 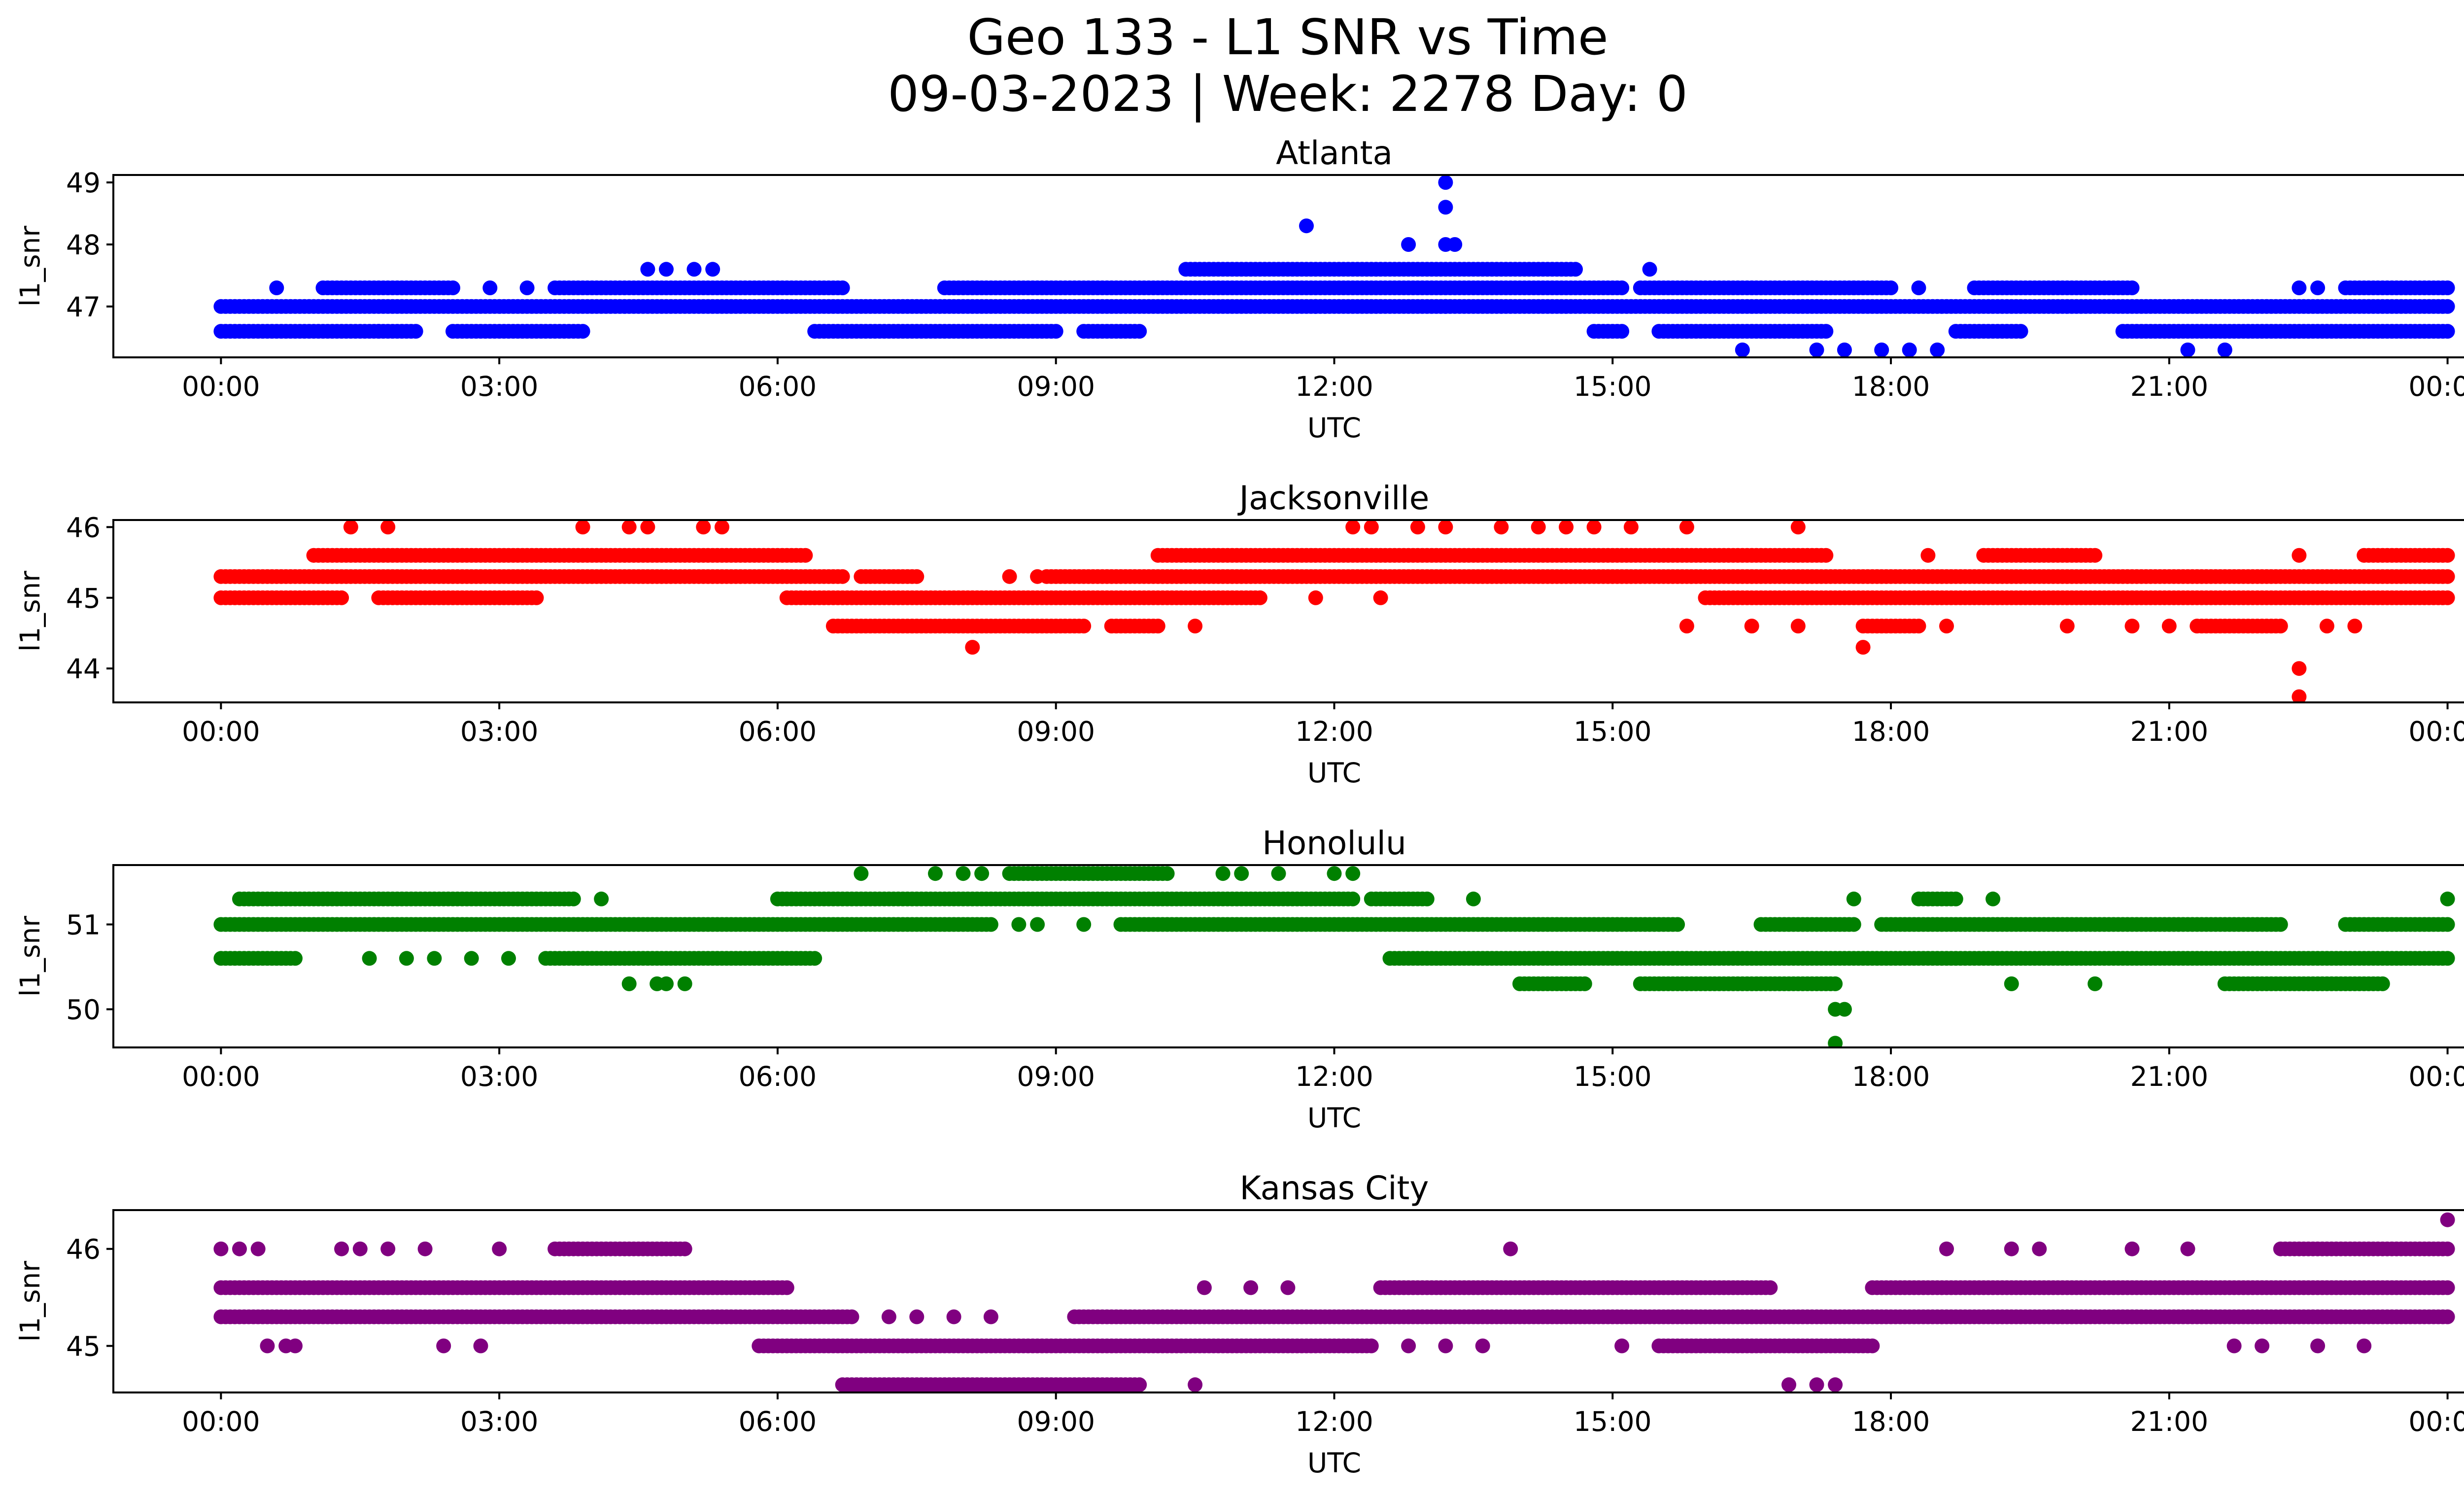 I want to click on y-tick-label: 48, so click(x=83, y=245).